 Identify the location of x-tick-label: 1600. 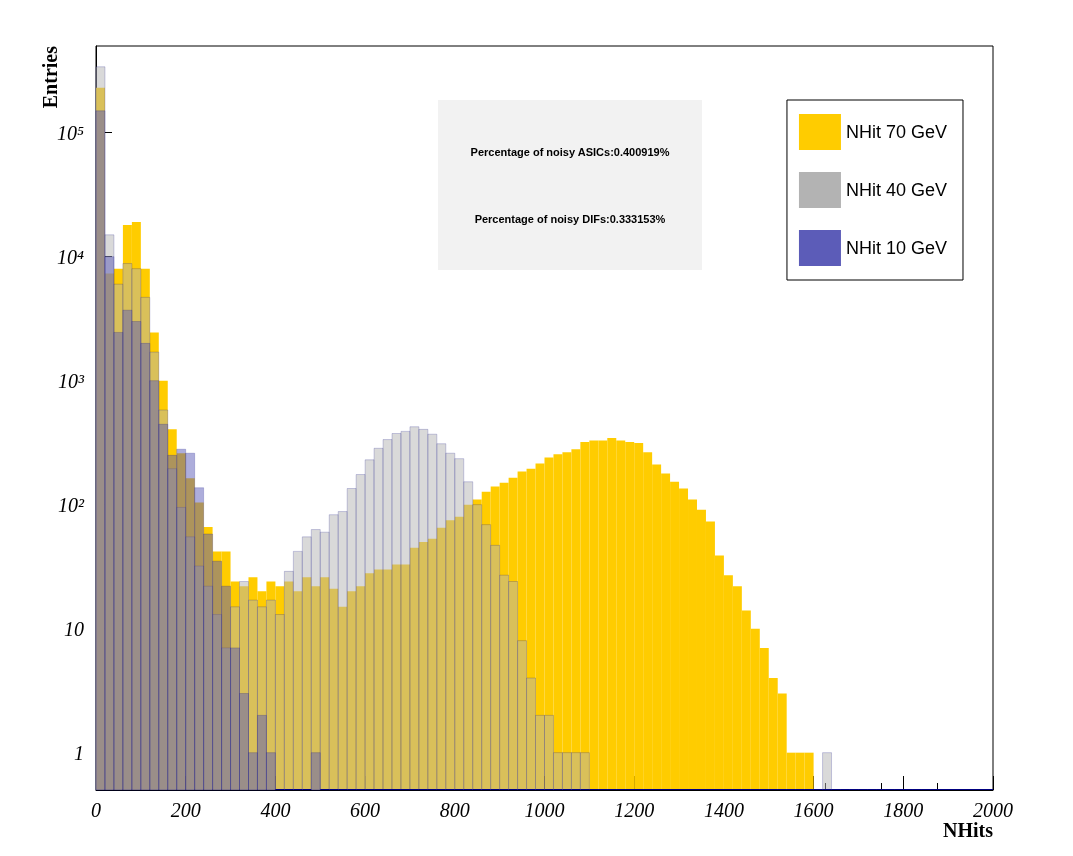
(813, 810).